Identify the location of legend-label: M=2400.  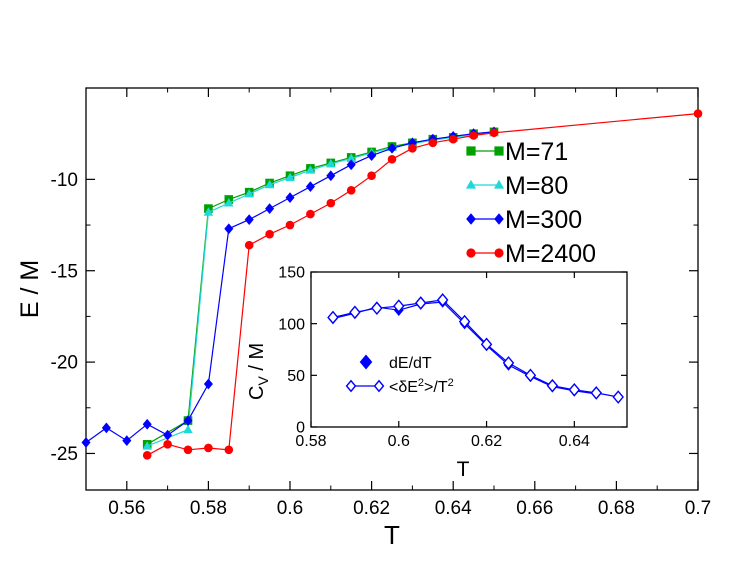
(550, 254).